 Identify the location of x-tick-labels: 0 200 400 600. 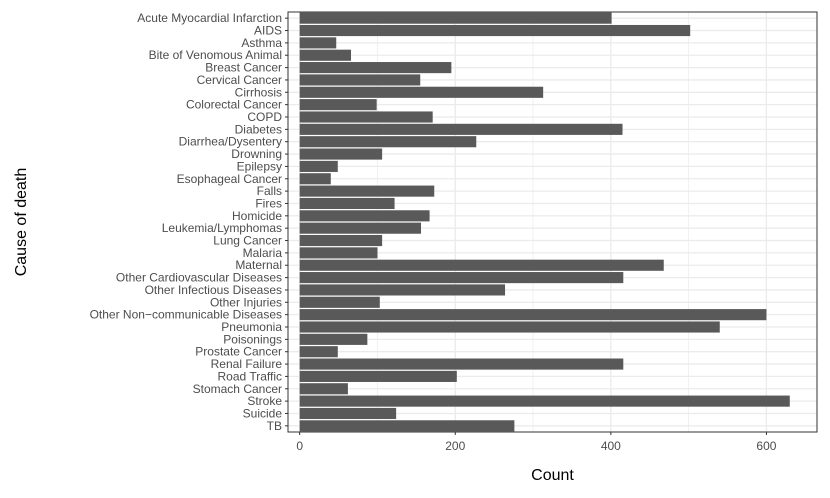
(536, 442).